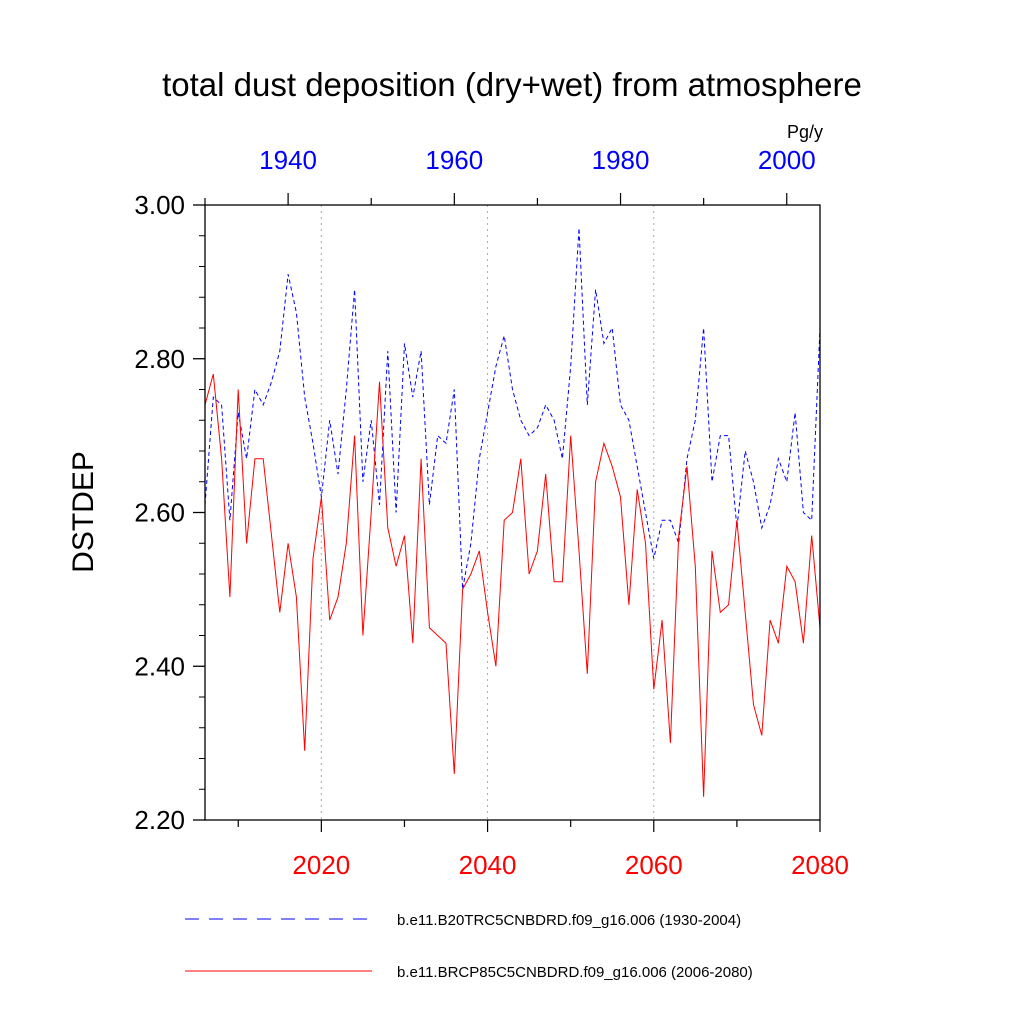 The image size is (1024, 1024). What do you see at coordinates (654, 865) in the screenshot?
I see `bottom-tick-label: 2060` at bounding box center [654, 865].